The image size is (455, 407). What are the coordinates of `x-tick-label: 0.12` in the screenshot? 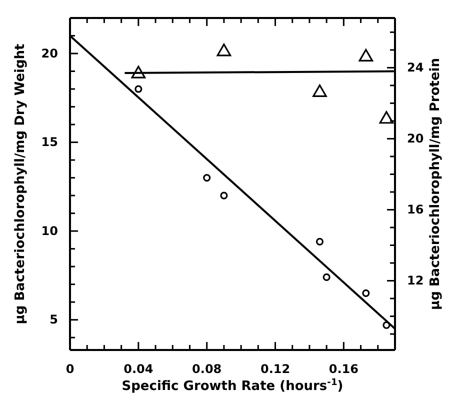 It's located at (275, 369).